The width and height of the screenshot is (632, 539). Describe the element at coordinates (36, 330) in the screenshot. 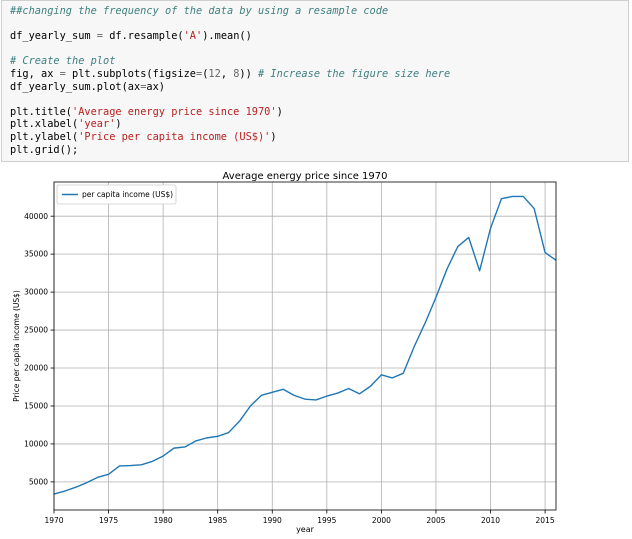

I see `y-tick-label: 25000` at that location.